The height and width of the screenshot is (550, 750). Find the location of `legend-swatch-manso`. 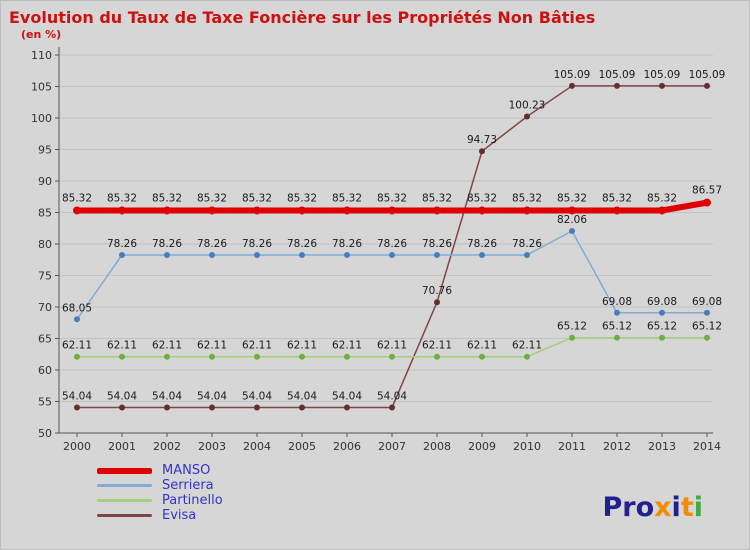

legend-swatch-manso is located at coordinates (124, 470).